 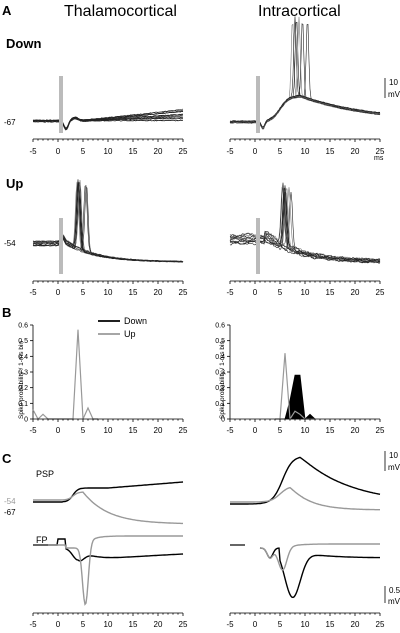 What do you see at coordinates (305, 620) in the screenshot?
I see `x-axis-c-right: -5 0 5 10 15 20 25` at bounding box center [305, 620].